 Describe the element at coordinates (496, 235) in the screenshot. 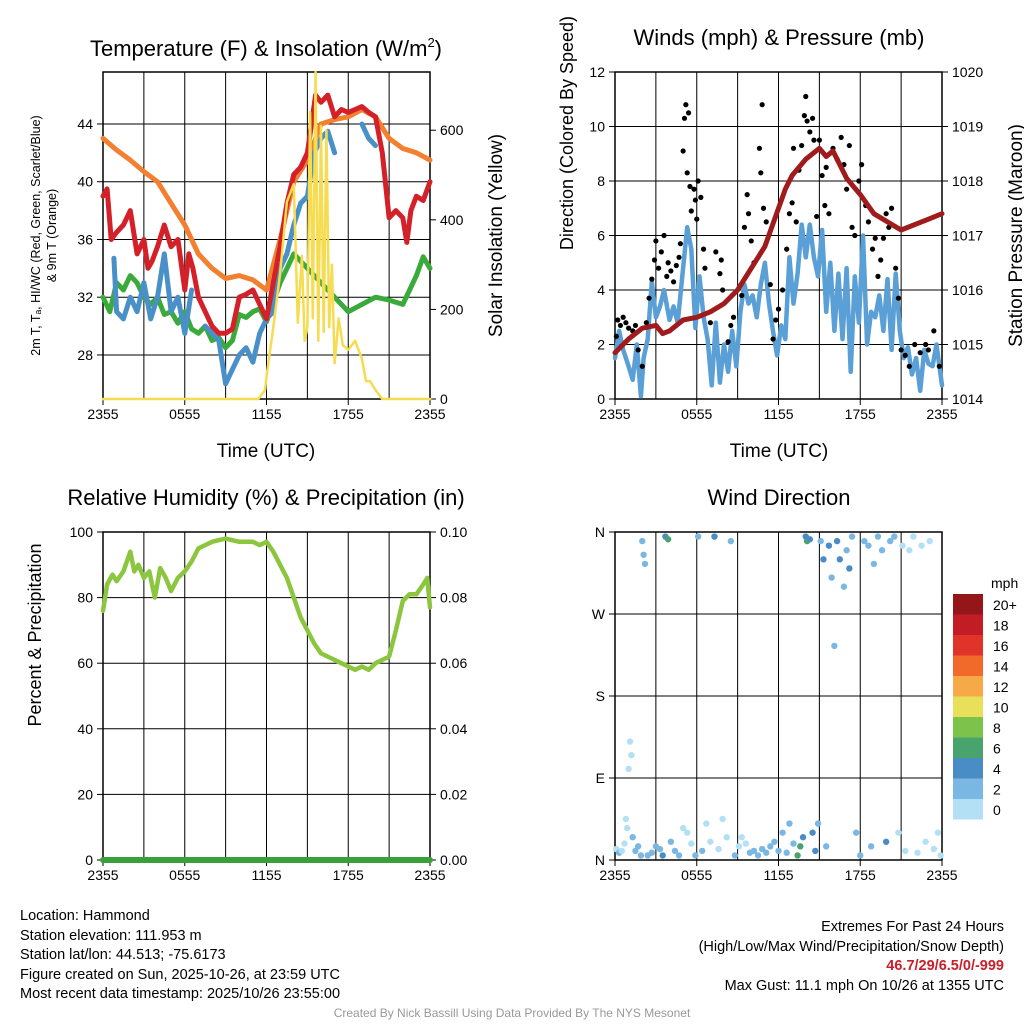

I see `y2-axis-label: Solar Insolation (Yellow)` at that location.